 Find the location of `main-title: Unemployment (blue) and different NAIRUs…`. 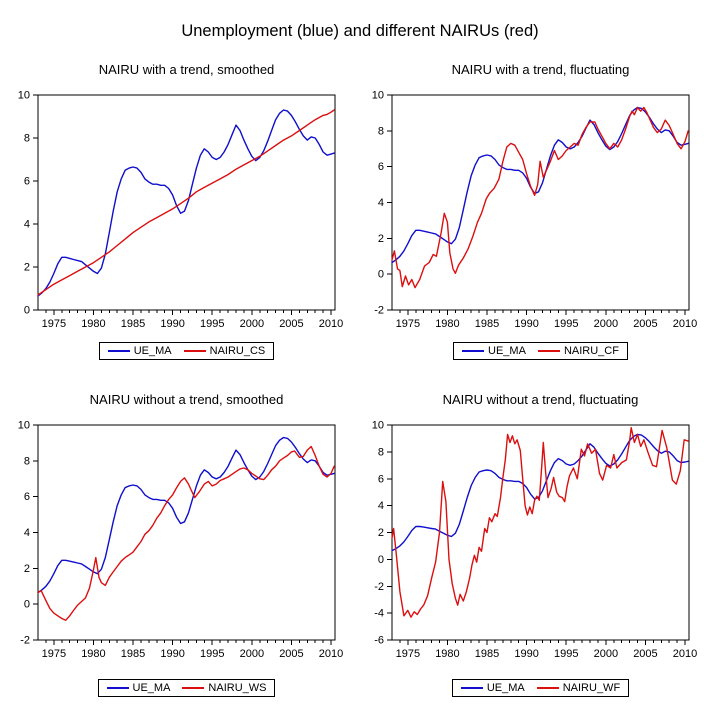

main-title: Unemployment (blue) and different NAIRUs… is located at coordinates (360, 31).